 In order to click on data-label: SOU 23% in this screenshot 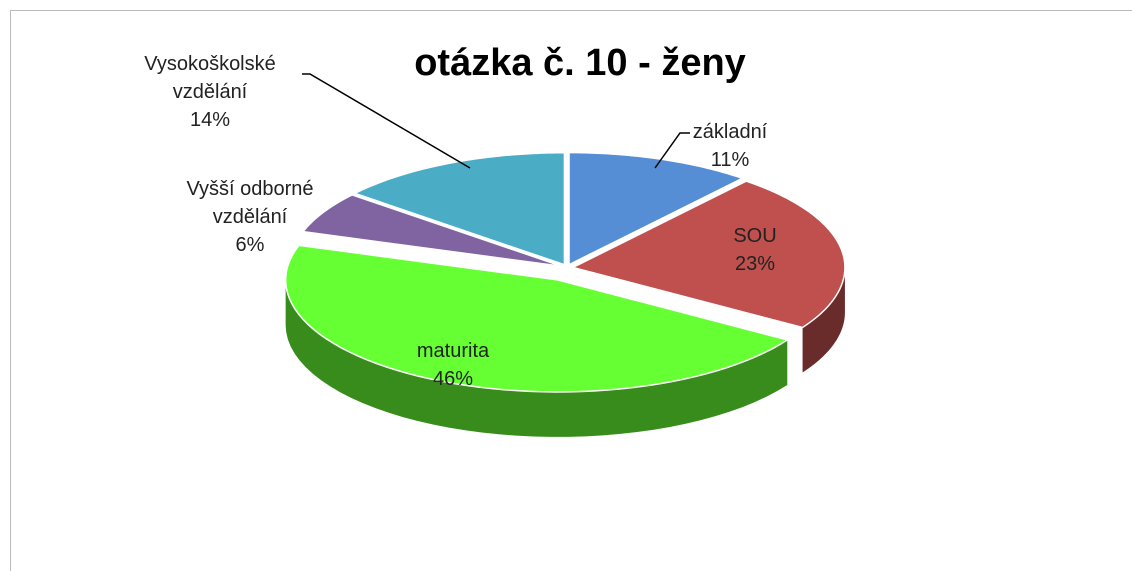, I will do `click(755, 250)`.